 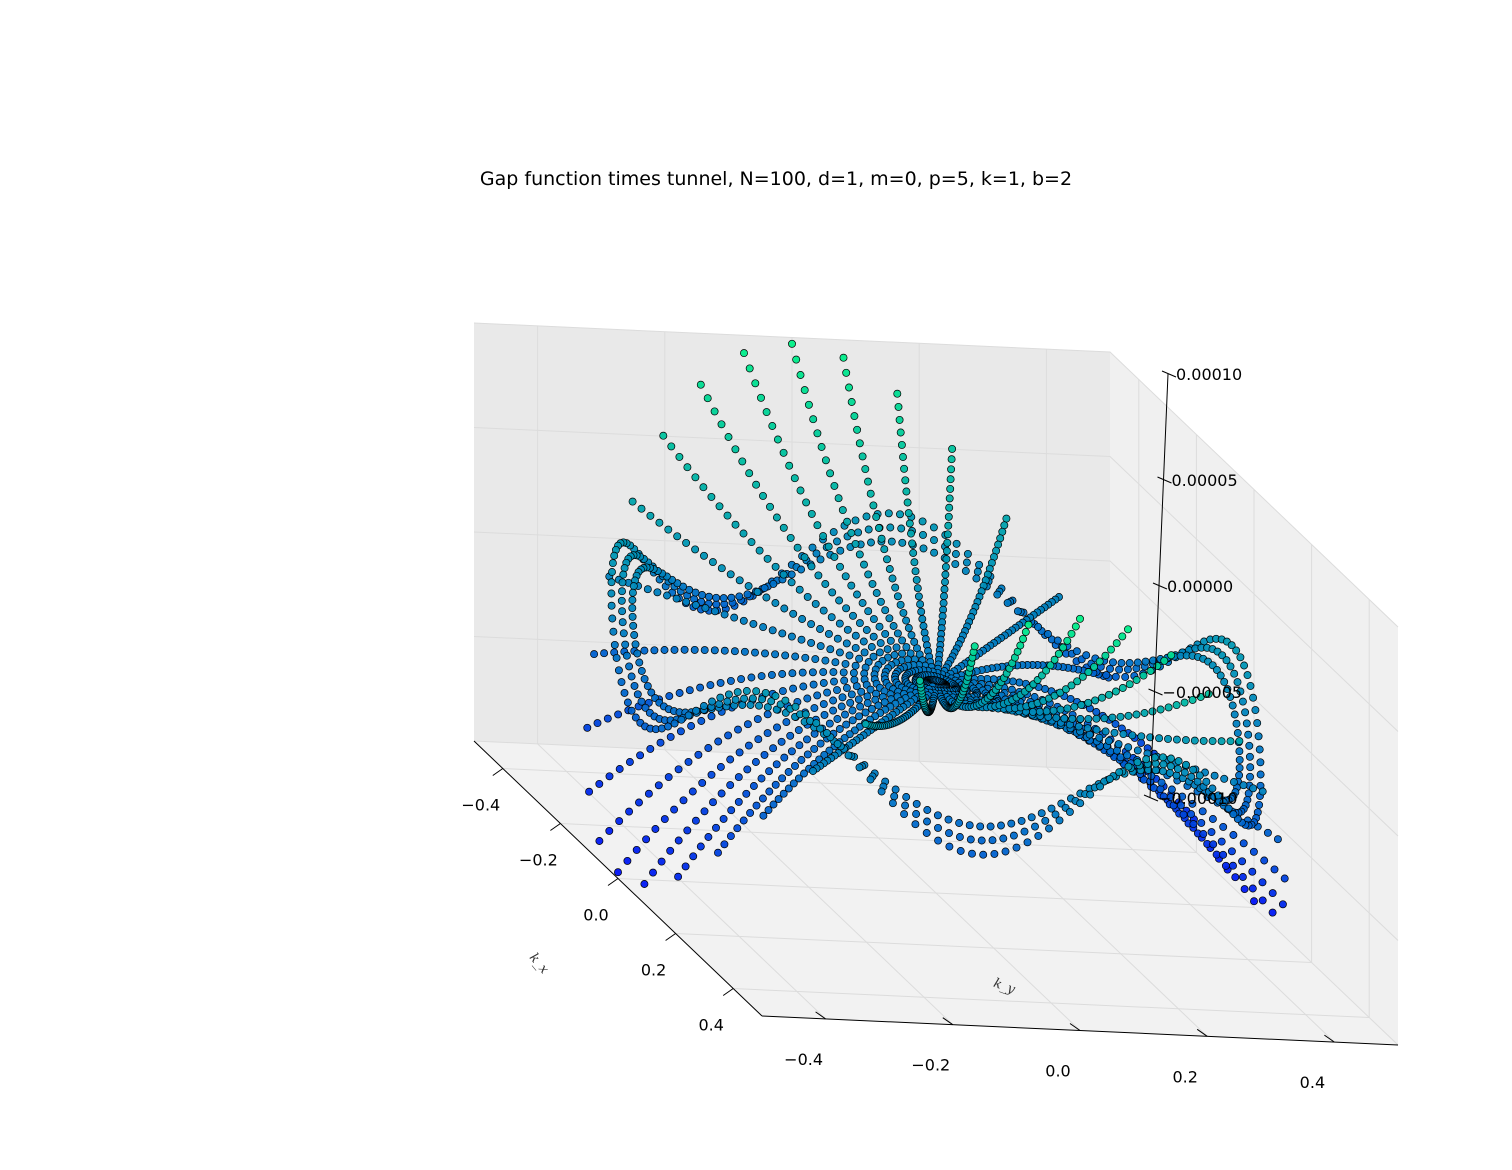 I want to click on grid-line, so click(x=993, y=948).